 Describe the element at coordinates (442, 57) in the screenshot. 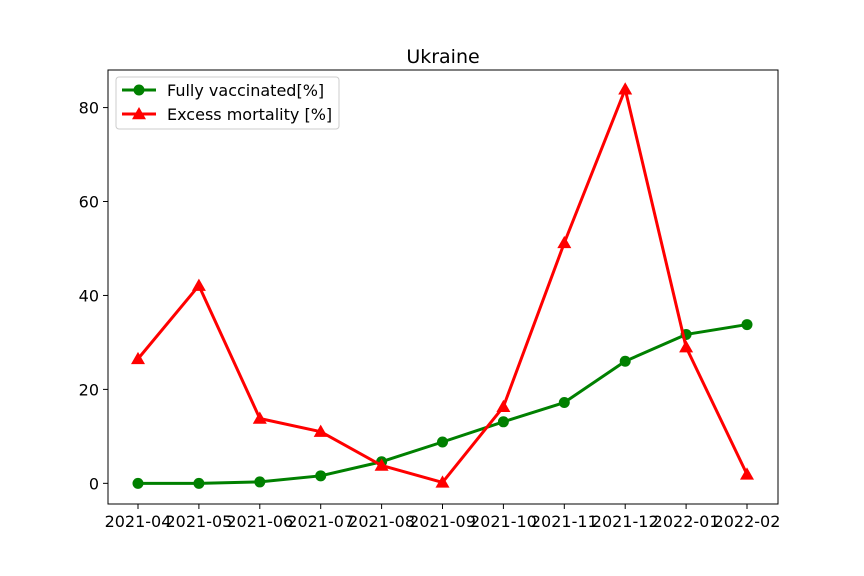

I see `chart-title: Ukraine` at that location.